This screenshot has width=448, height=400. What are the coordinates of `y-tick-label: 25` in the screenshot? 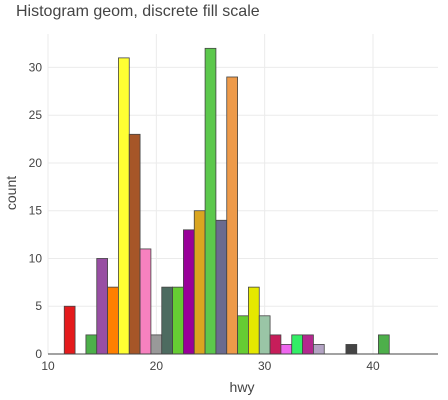 It's located at (36, 115).